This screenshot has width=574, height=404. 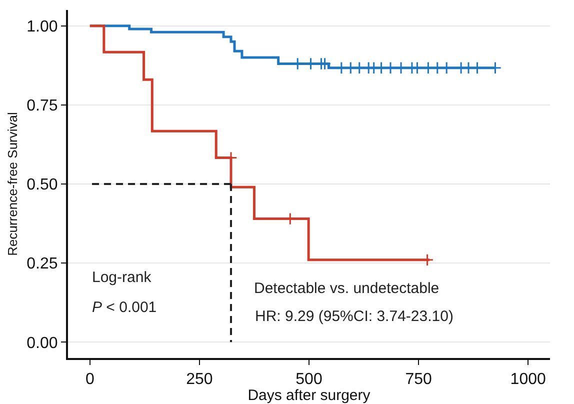 I want to click on y-tick-label: 0.00, so click(x=42, y=343).